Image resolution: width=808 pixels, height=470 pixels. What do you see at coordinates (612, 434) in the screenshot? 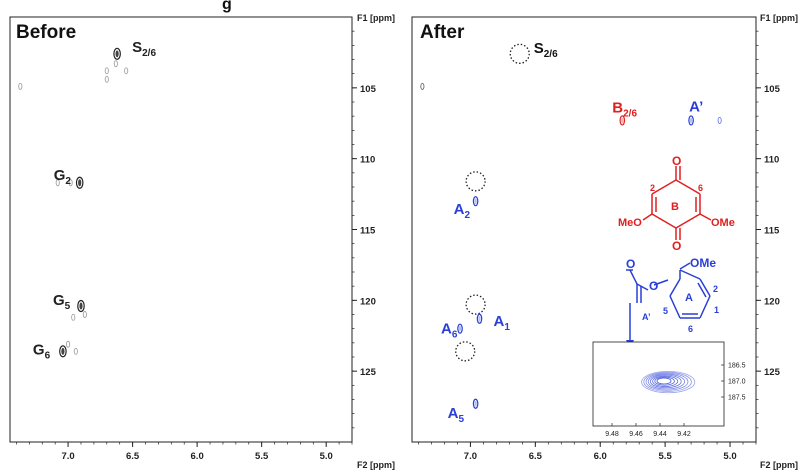
I see `inset-x-tick-label: 9.48` at bounding box center [612, 434].